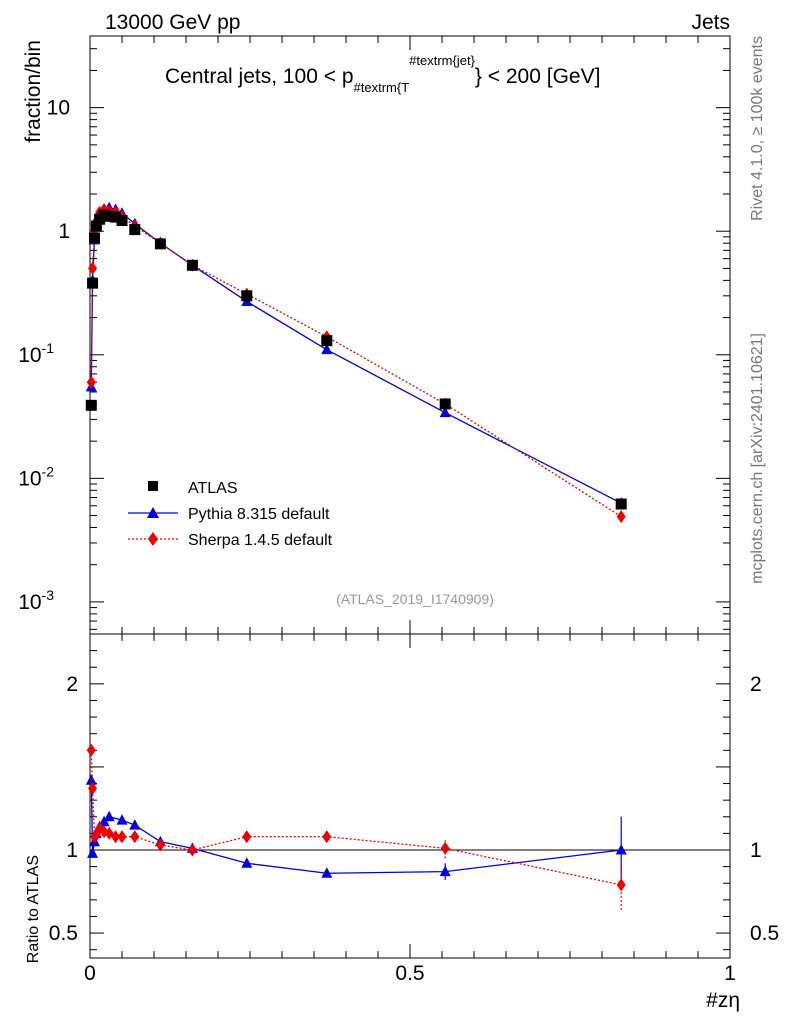 This screenshot has height=1024, width=786. Describe the element at coordinates (382, 87) in the screenshot. I see `title-sub: #textrm{T` at that location.